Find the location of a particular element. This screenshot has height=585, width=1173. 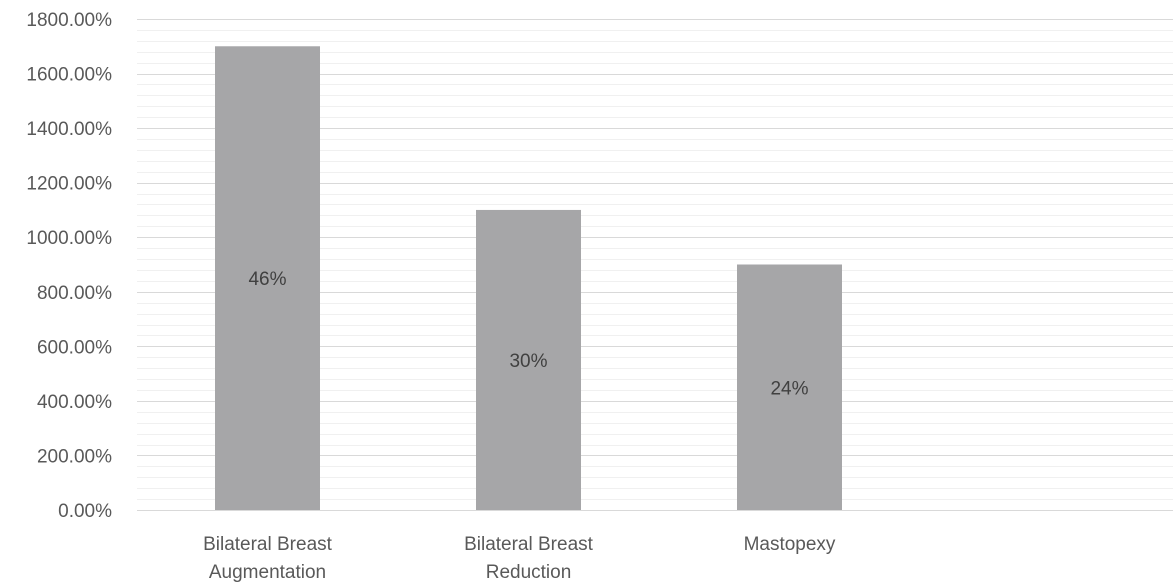

bar-data-label: 24% is located at coordinates (789, 388).